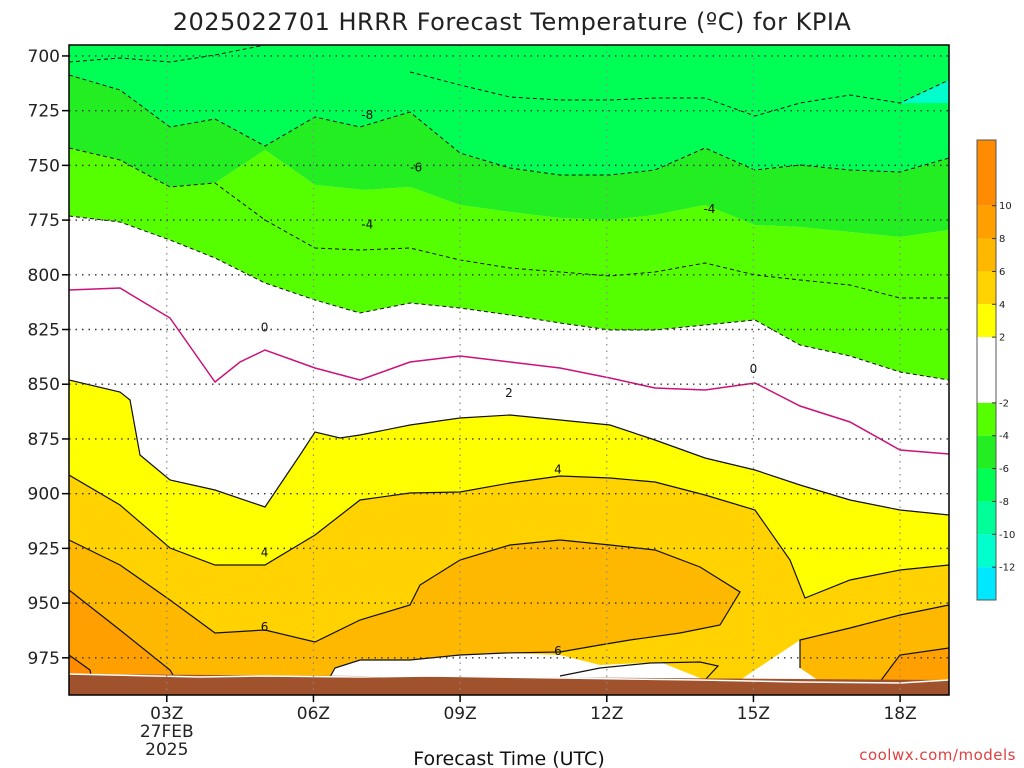 The image size is (1024, 768). I want to click on colorbar-tick-label: -10, so click(1007, 535).